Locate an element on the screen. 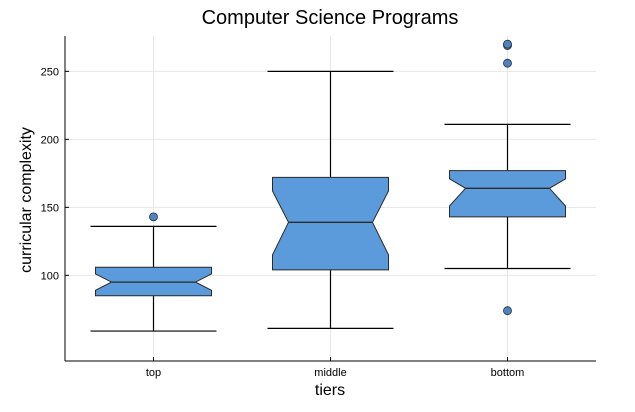 The height and width of the screenshot is (412, 635). box-middle is located at coordinates (330, 199).